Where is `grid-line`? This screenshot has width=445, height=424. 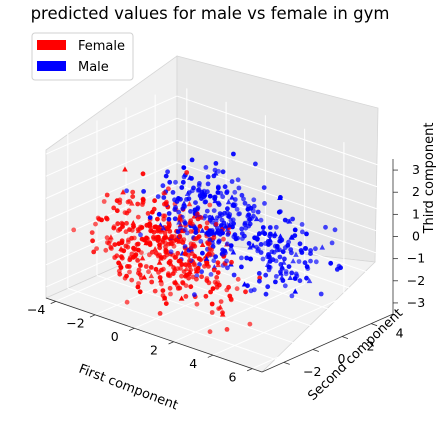
grid-line is located at coordinates (111, 169).